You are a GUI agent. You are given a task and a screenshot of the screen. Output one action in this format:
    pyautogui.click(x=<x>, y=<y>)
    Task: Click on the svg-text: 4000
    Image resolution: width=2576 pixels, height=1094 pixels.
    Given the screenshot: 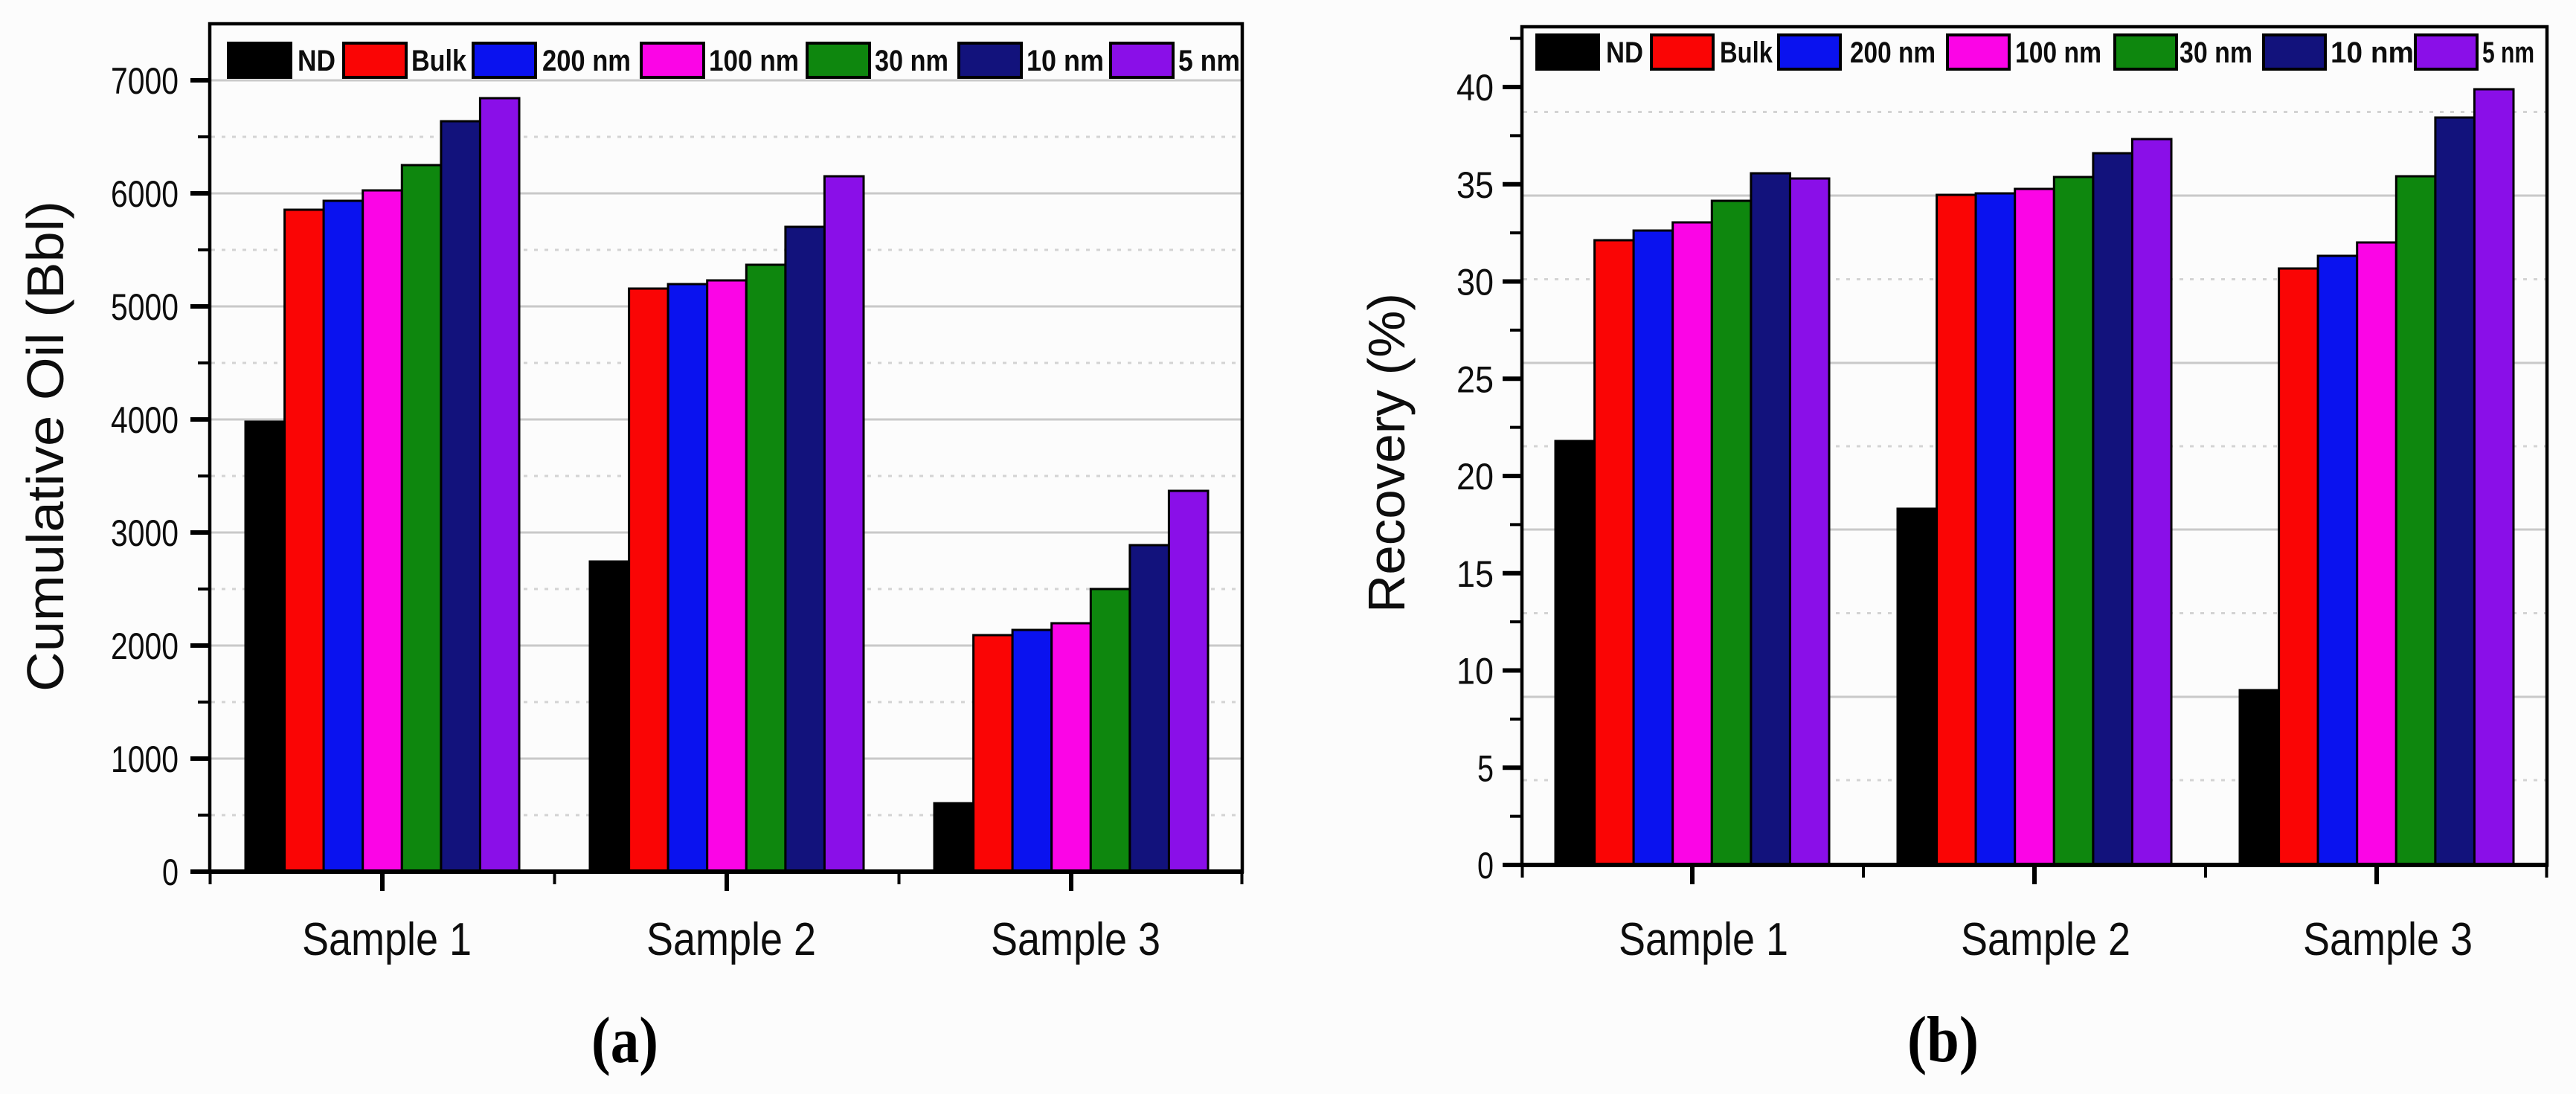 What is the action you would take?
    pyautogui.click(x=145, y=420)
    